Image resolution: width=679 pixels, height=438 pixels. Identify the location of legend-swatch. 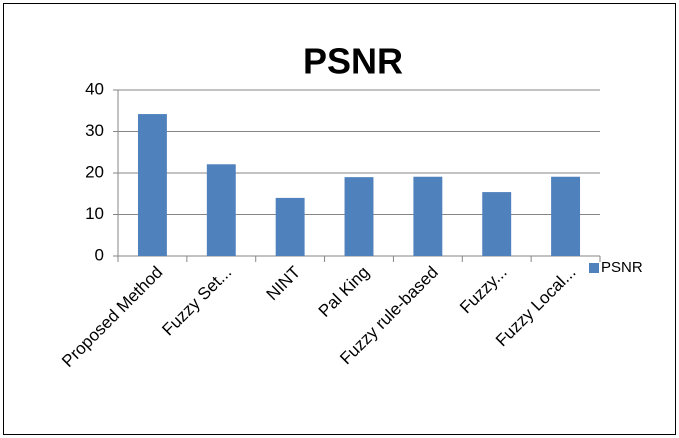
(594, 268).